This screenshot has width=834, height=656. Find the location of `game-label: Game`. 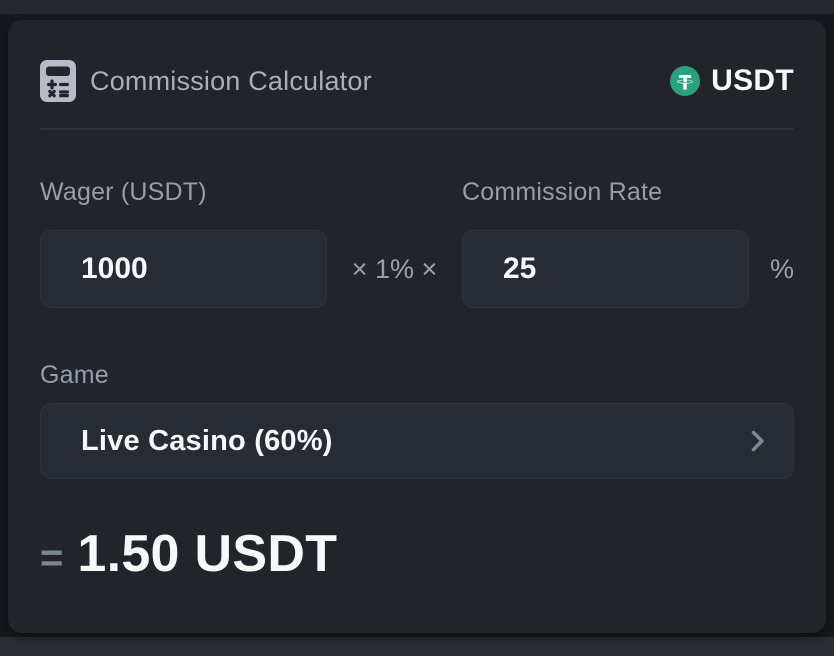

game-label: Game is located at coordinates (74, 375).